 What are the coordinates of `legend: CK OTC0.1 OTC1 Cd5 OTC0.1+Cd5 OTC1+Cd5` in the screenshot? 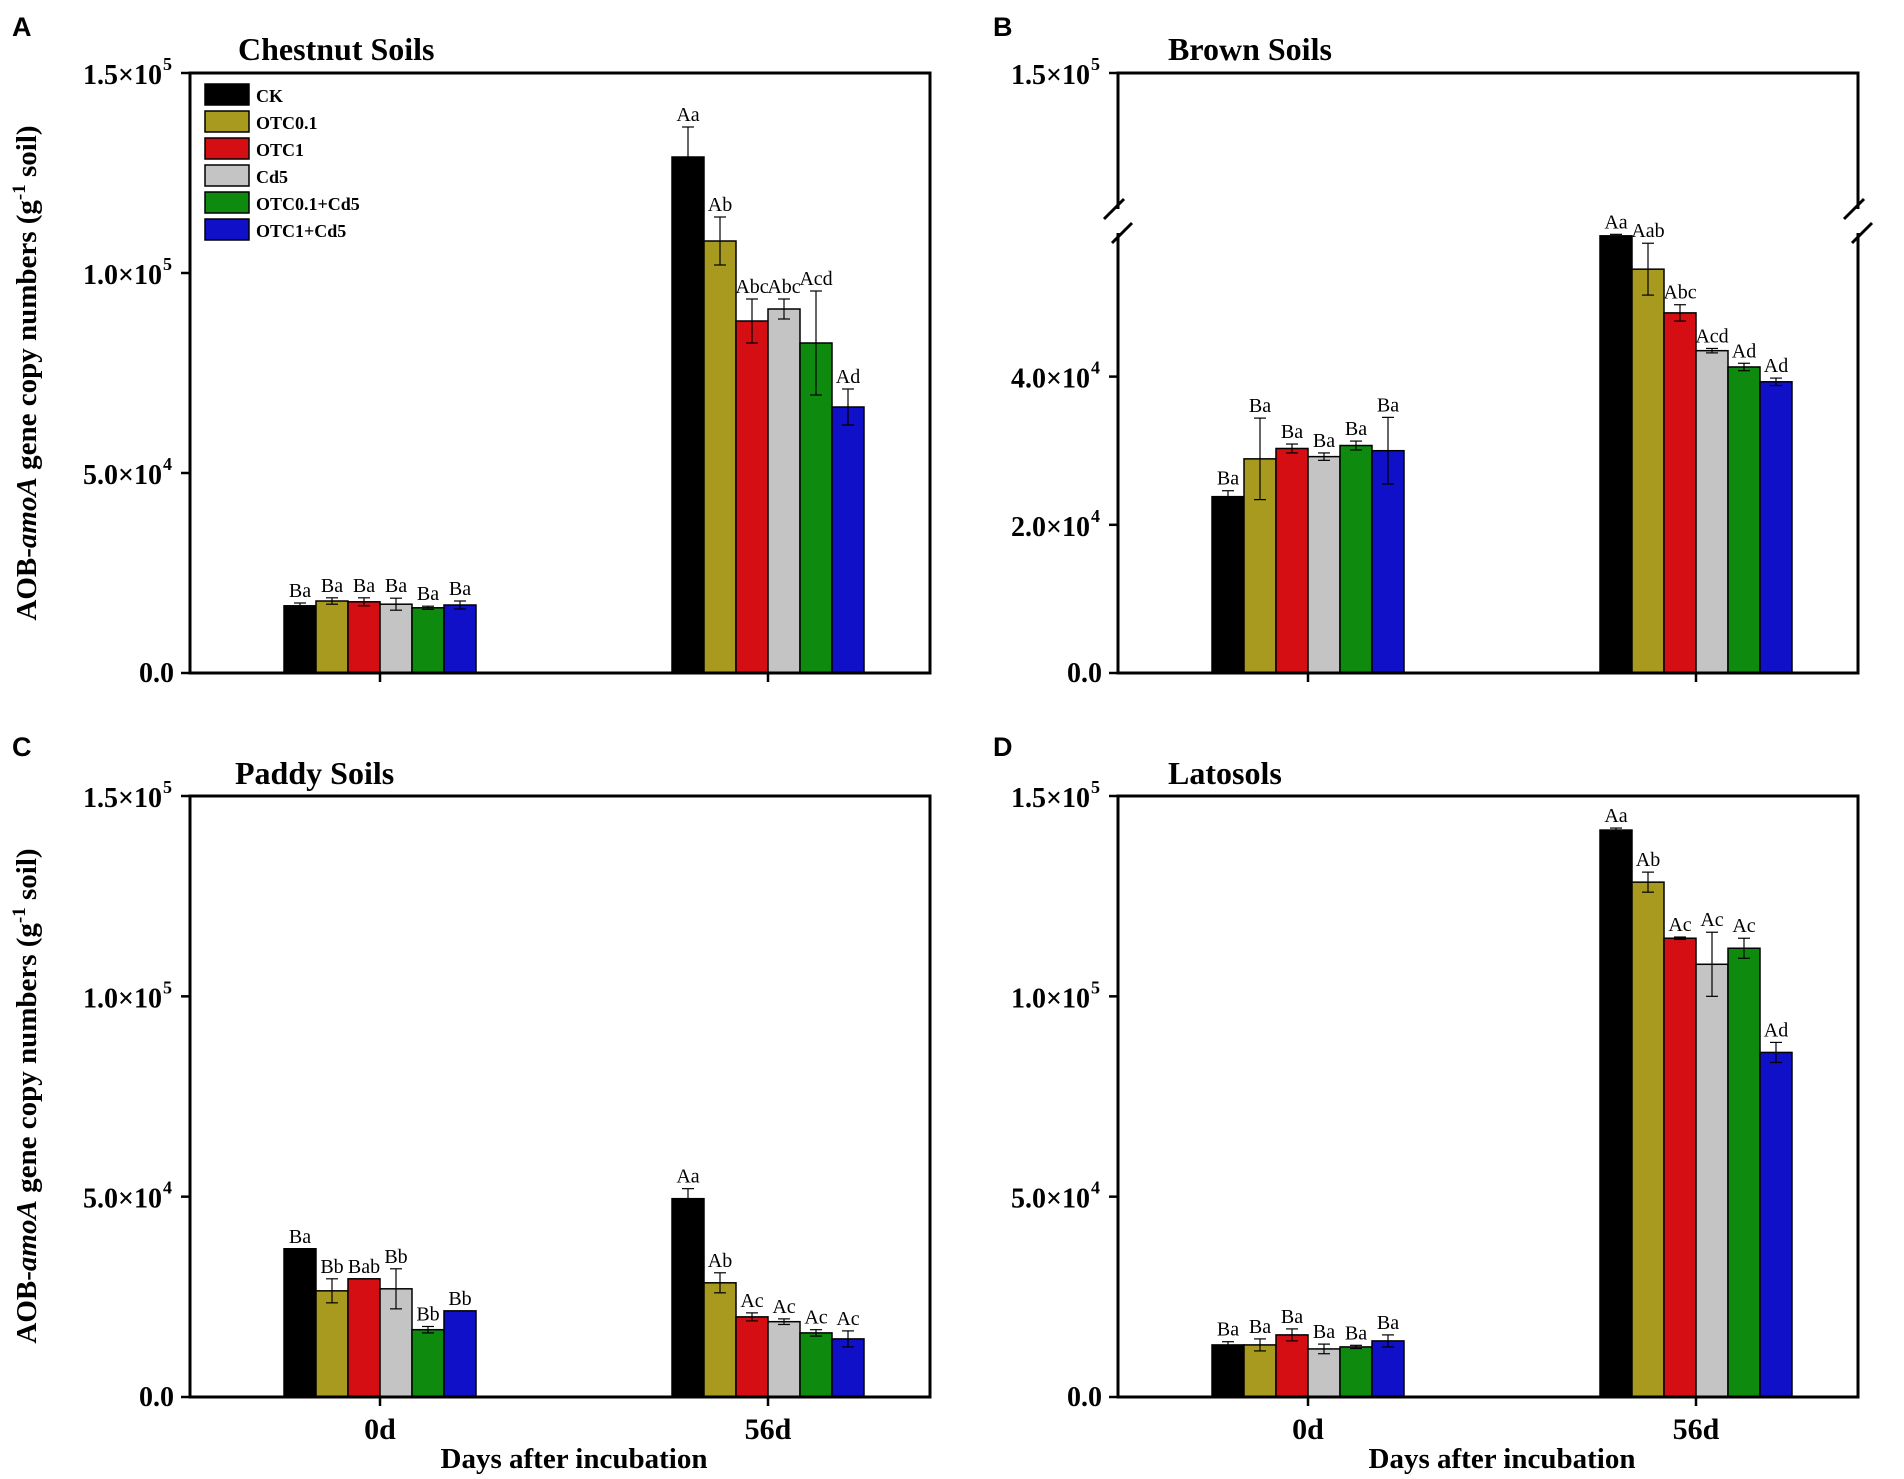 It's located at (282, 162).